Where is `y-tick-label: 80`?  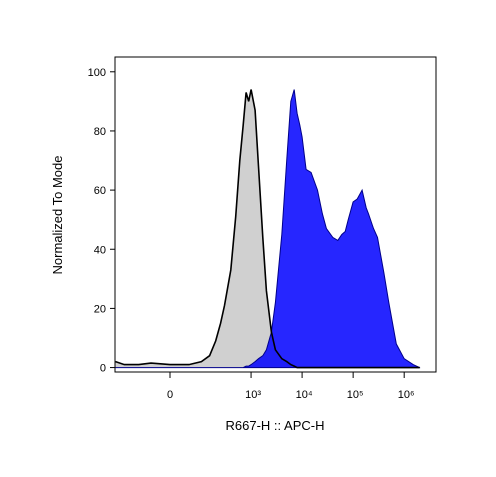 y-tick-label: 80 is located at coordinates (100, 132).